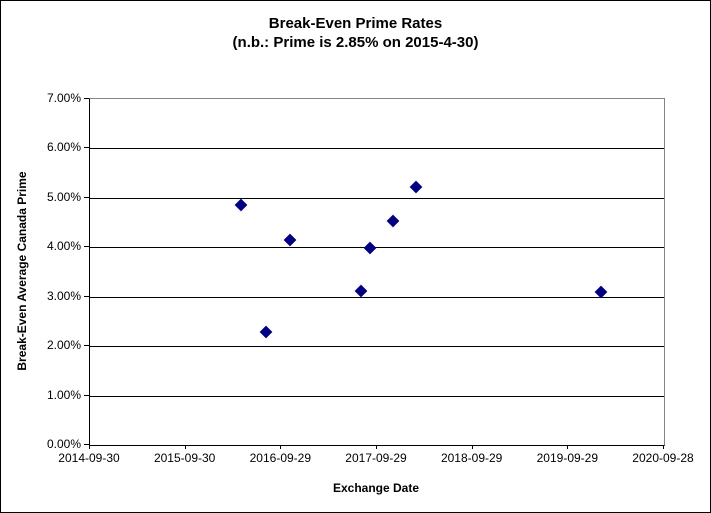  Describe the element at coordinates (63, 98) in the screenshot. I see `y-axis-tick-label: 7.00%` at that location.